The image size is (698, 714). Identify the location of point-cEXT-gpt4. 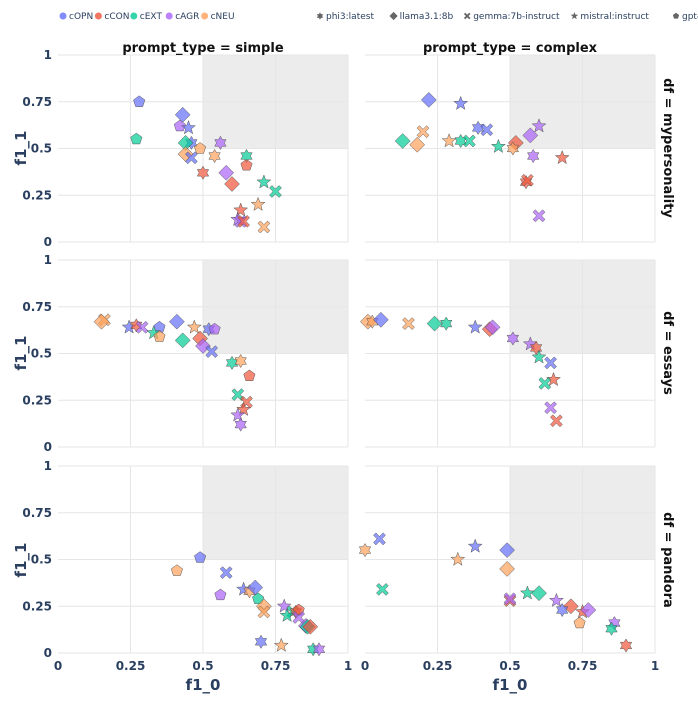
(136, 138).